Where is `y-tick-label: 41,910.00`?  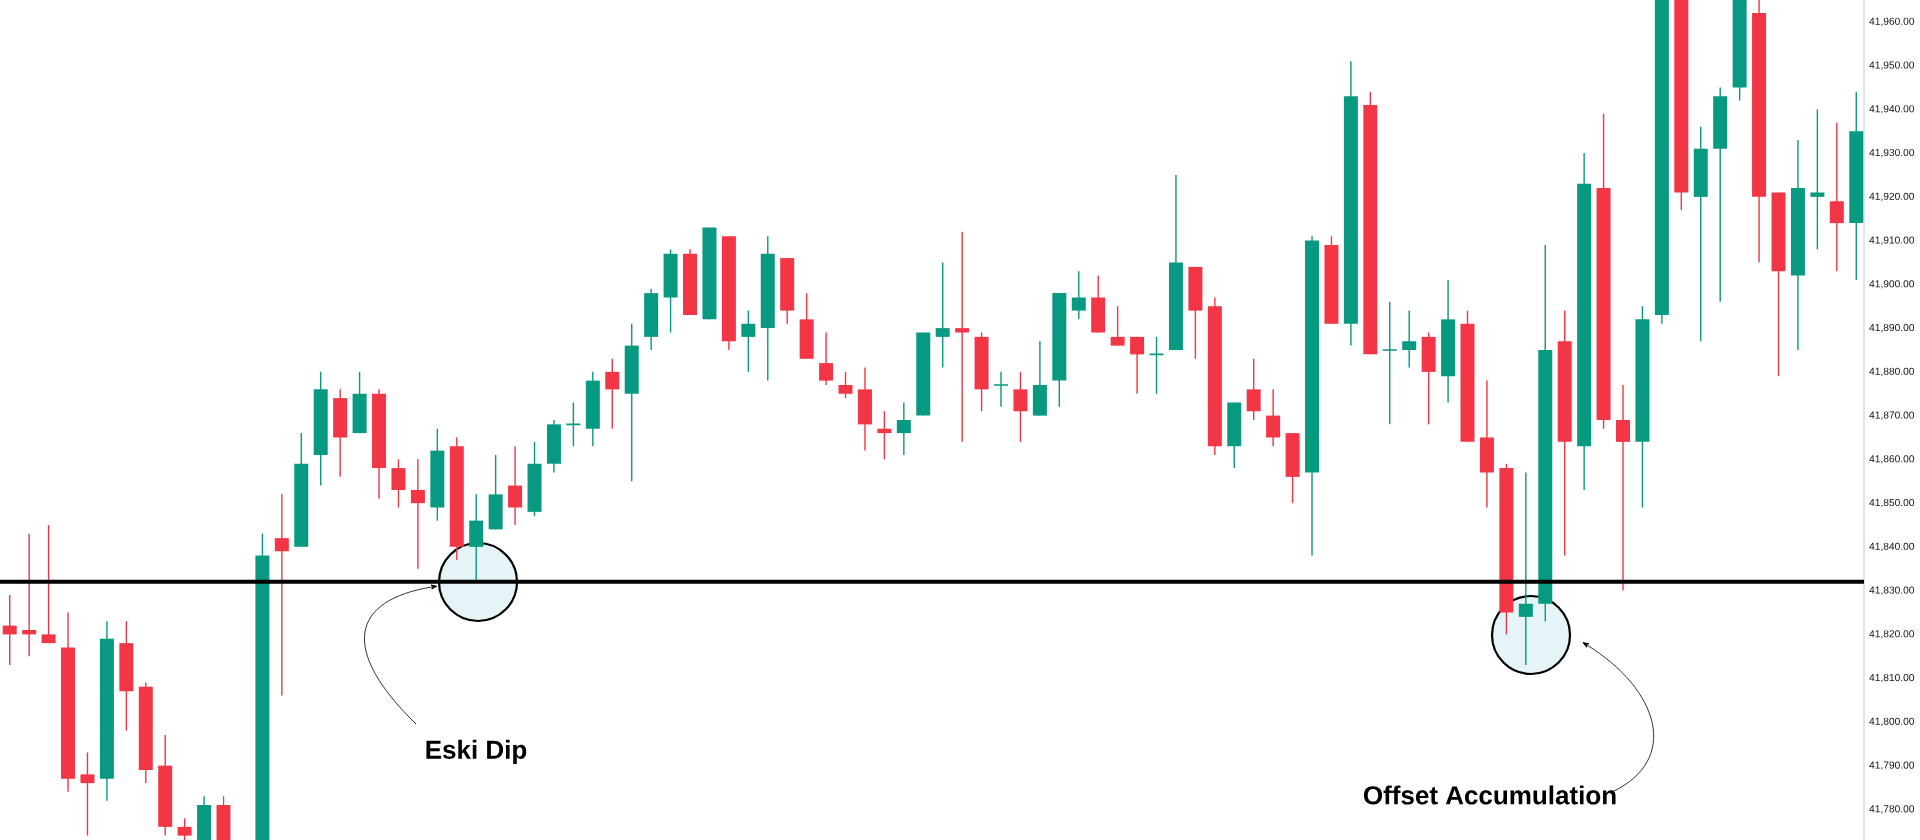
y-tick-label: 41,910.00 is located at coordinates (1892, 240).